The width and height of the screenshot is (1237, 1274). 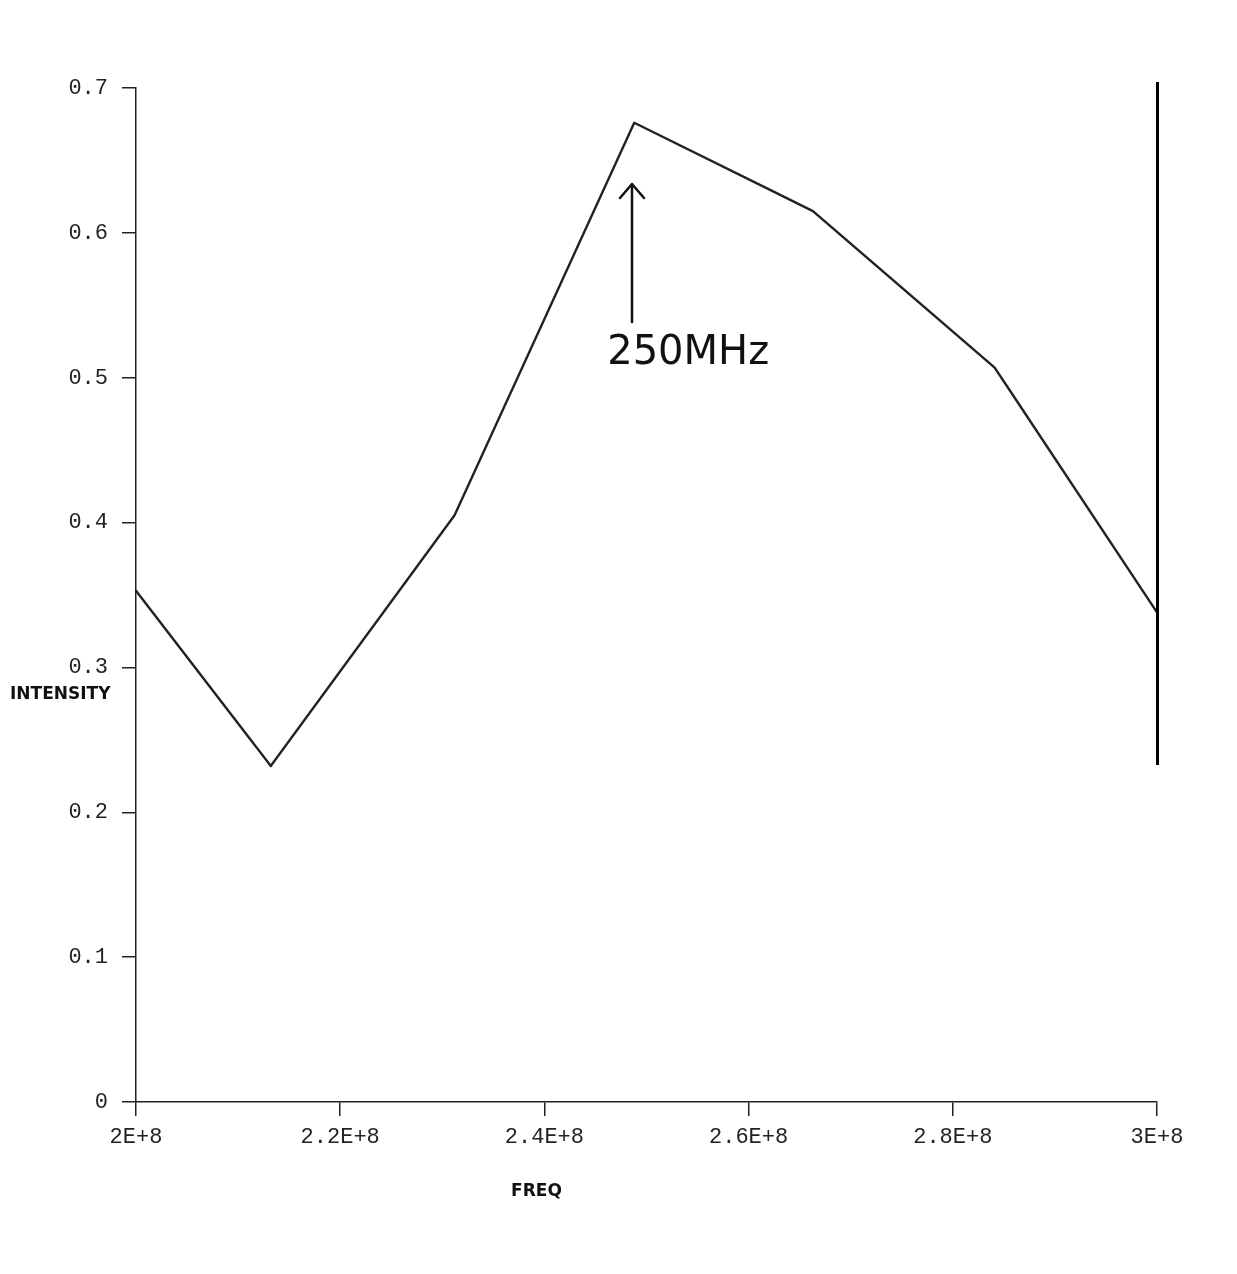 I want to click on y-tick-label: 0.3, so click(x=88, y=668).